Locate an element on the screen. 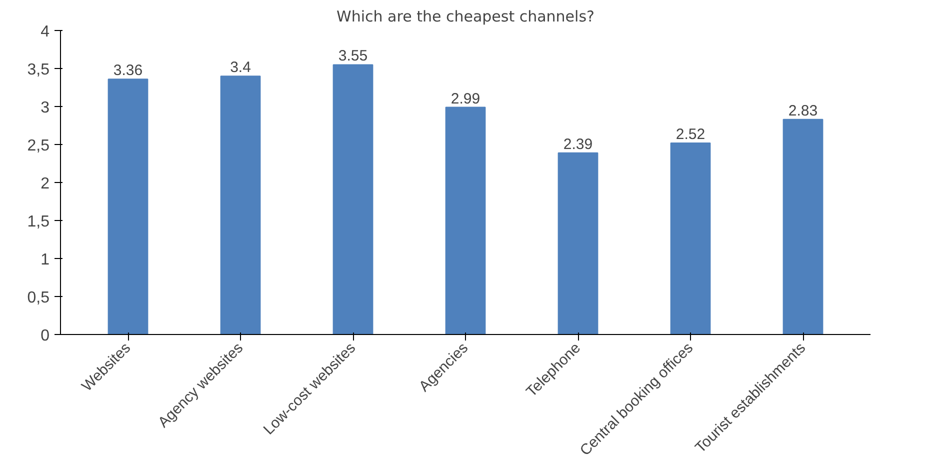 Image resolution: width=939 pixels, height=475 pixels. y-tick-label: 1,5 is located at coordinates (38, 222).